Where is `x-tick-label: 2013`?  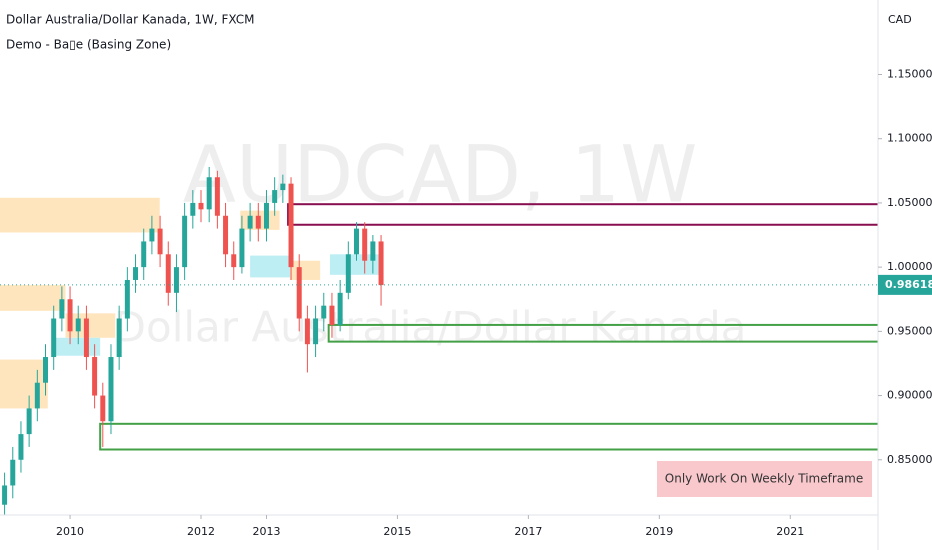
x-tick-label: 2013 is located at coordinates (266, 531).